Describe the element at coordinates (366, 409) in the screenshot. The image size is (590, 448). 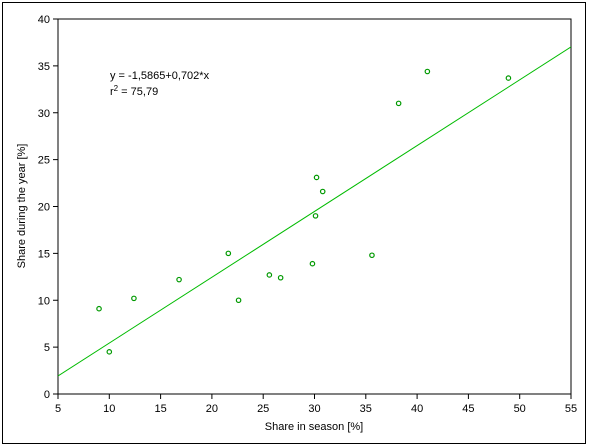
I see `x-tick-label: 35` at that location.